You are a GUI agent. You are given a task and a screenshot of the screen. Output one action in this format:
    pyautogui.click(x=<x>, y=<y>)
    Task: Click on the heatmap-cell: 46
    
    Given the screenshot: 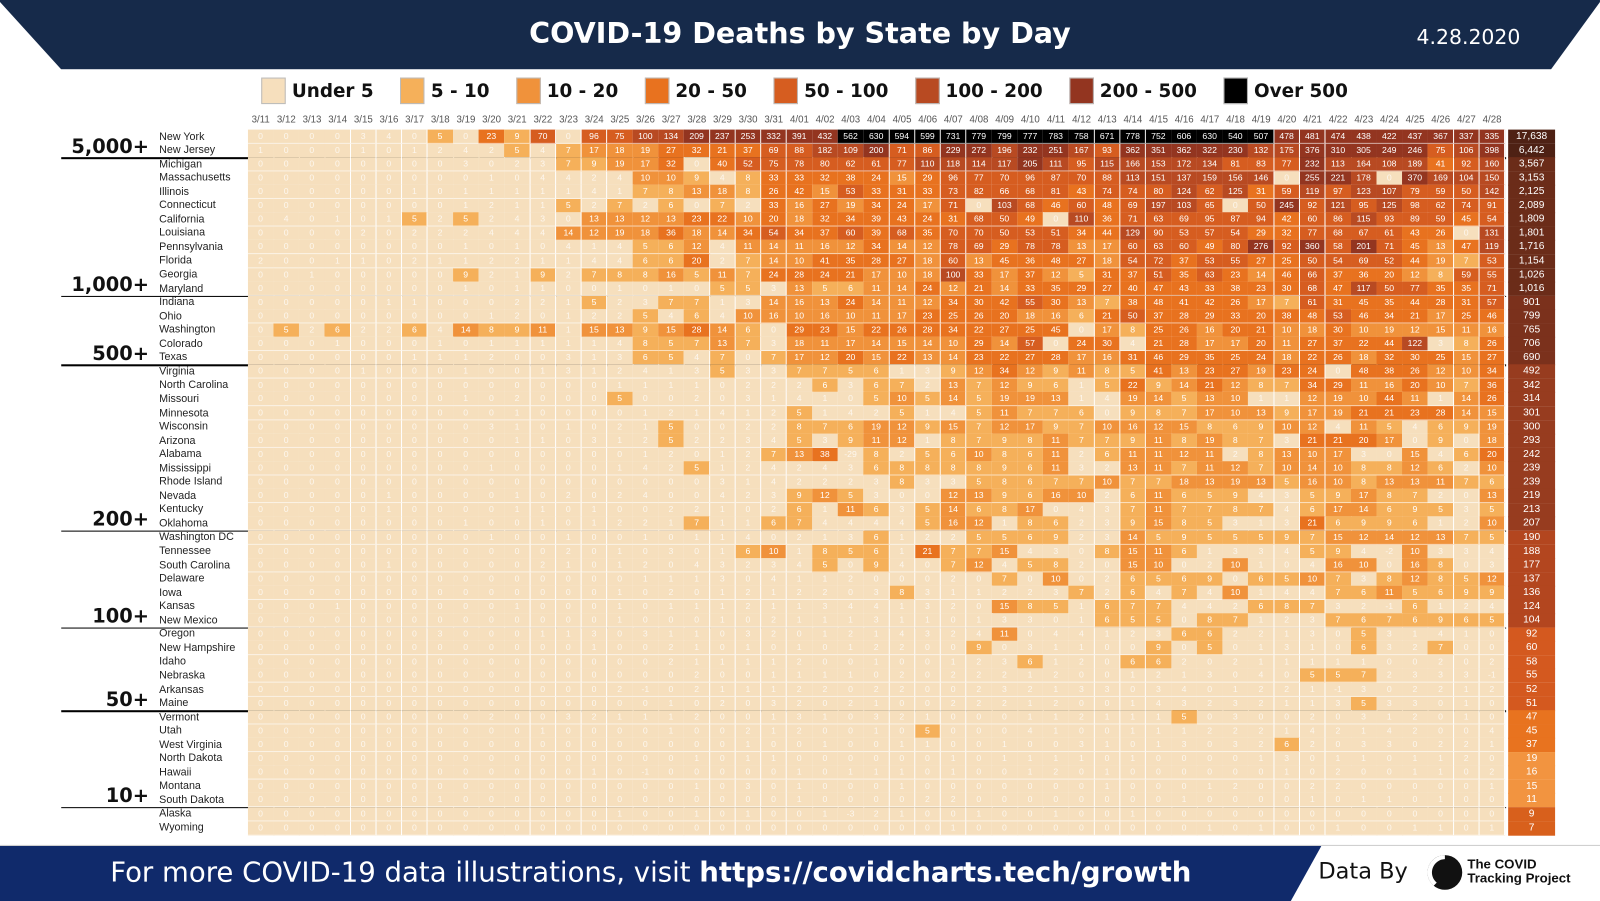 What is the action you would take?
    pyautogui.click(x=1158, y=358)
    